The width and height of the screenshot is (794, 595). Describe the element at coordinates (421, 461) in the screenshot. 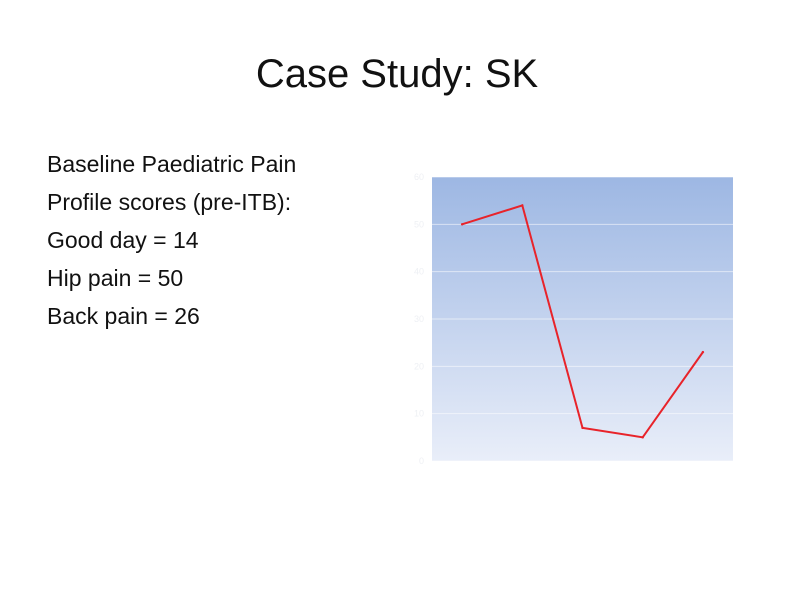

I see `y-tick-label: 0` at that location.